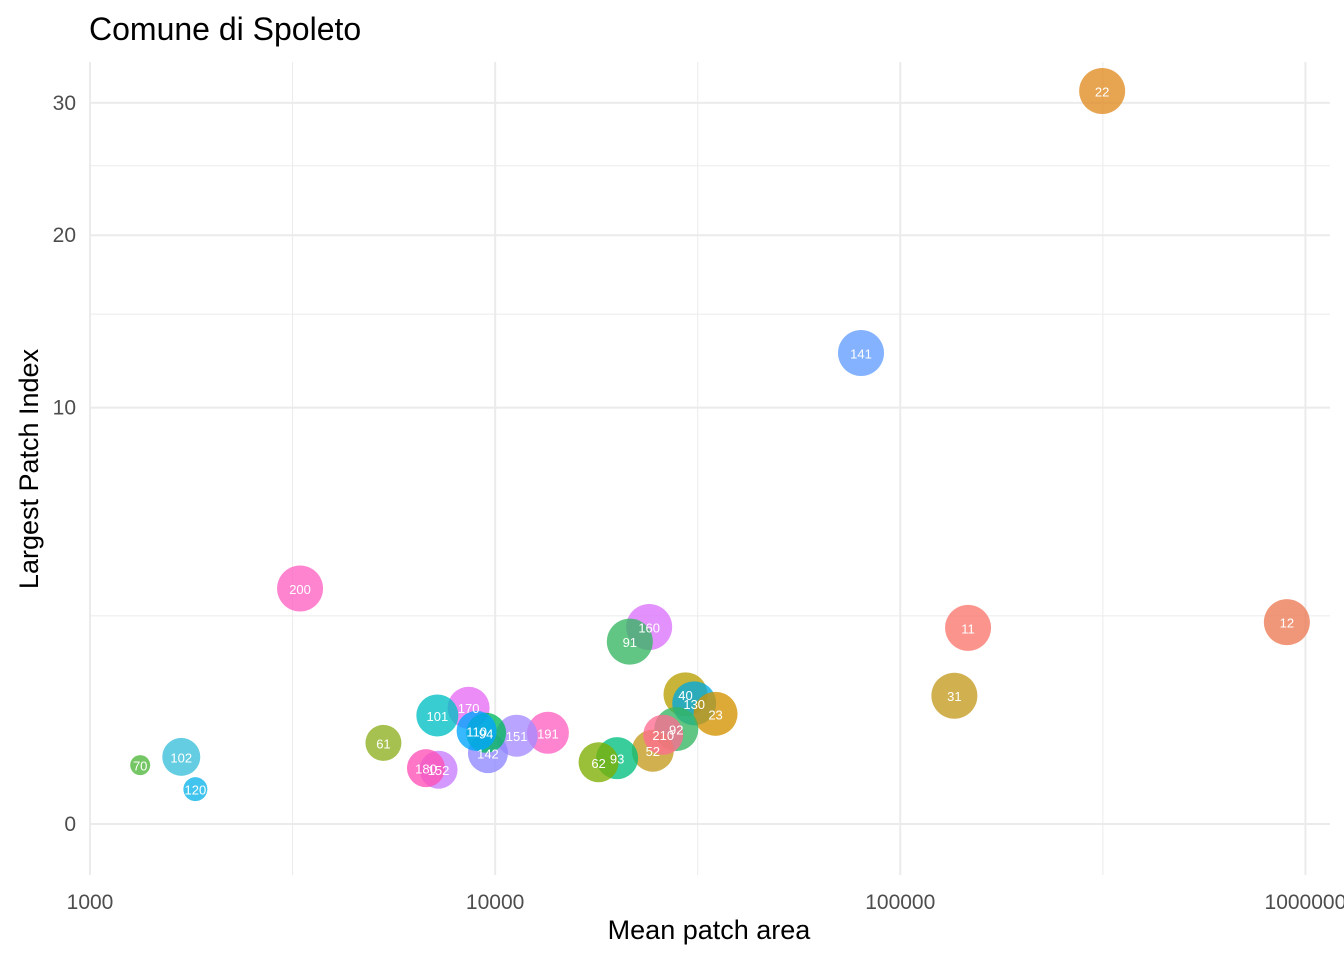  What do you see at coordinates (225, 29) in the screenshot?
I see `chart-title: Comune di Spoleto` at bounding box center [225, 29].